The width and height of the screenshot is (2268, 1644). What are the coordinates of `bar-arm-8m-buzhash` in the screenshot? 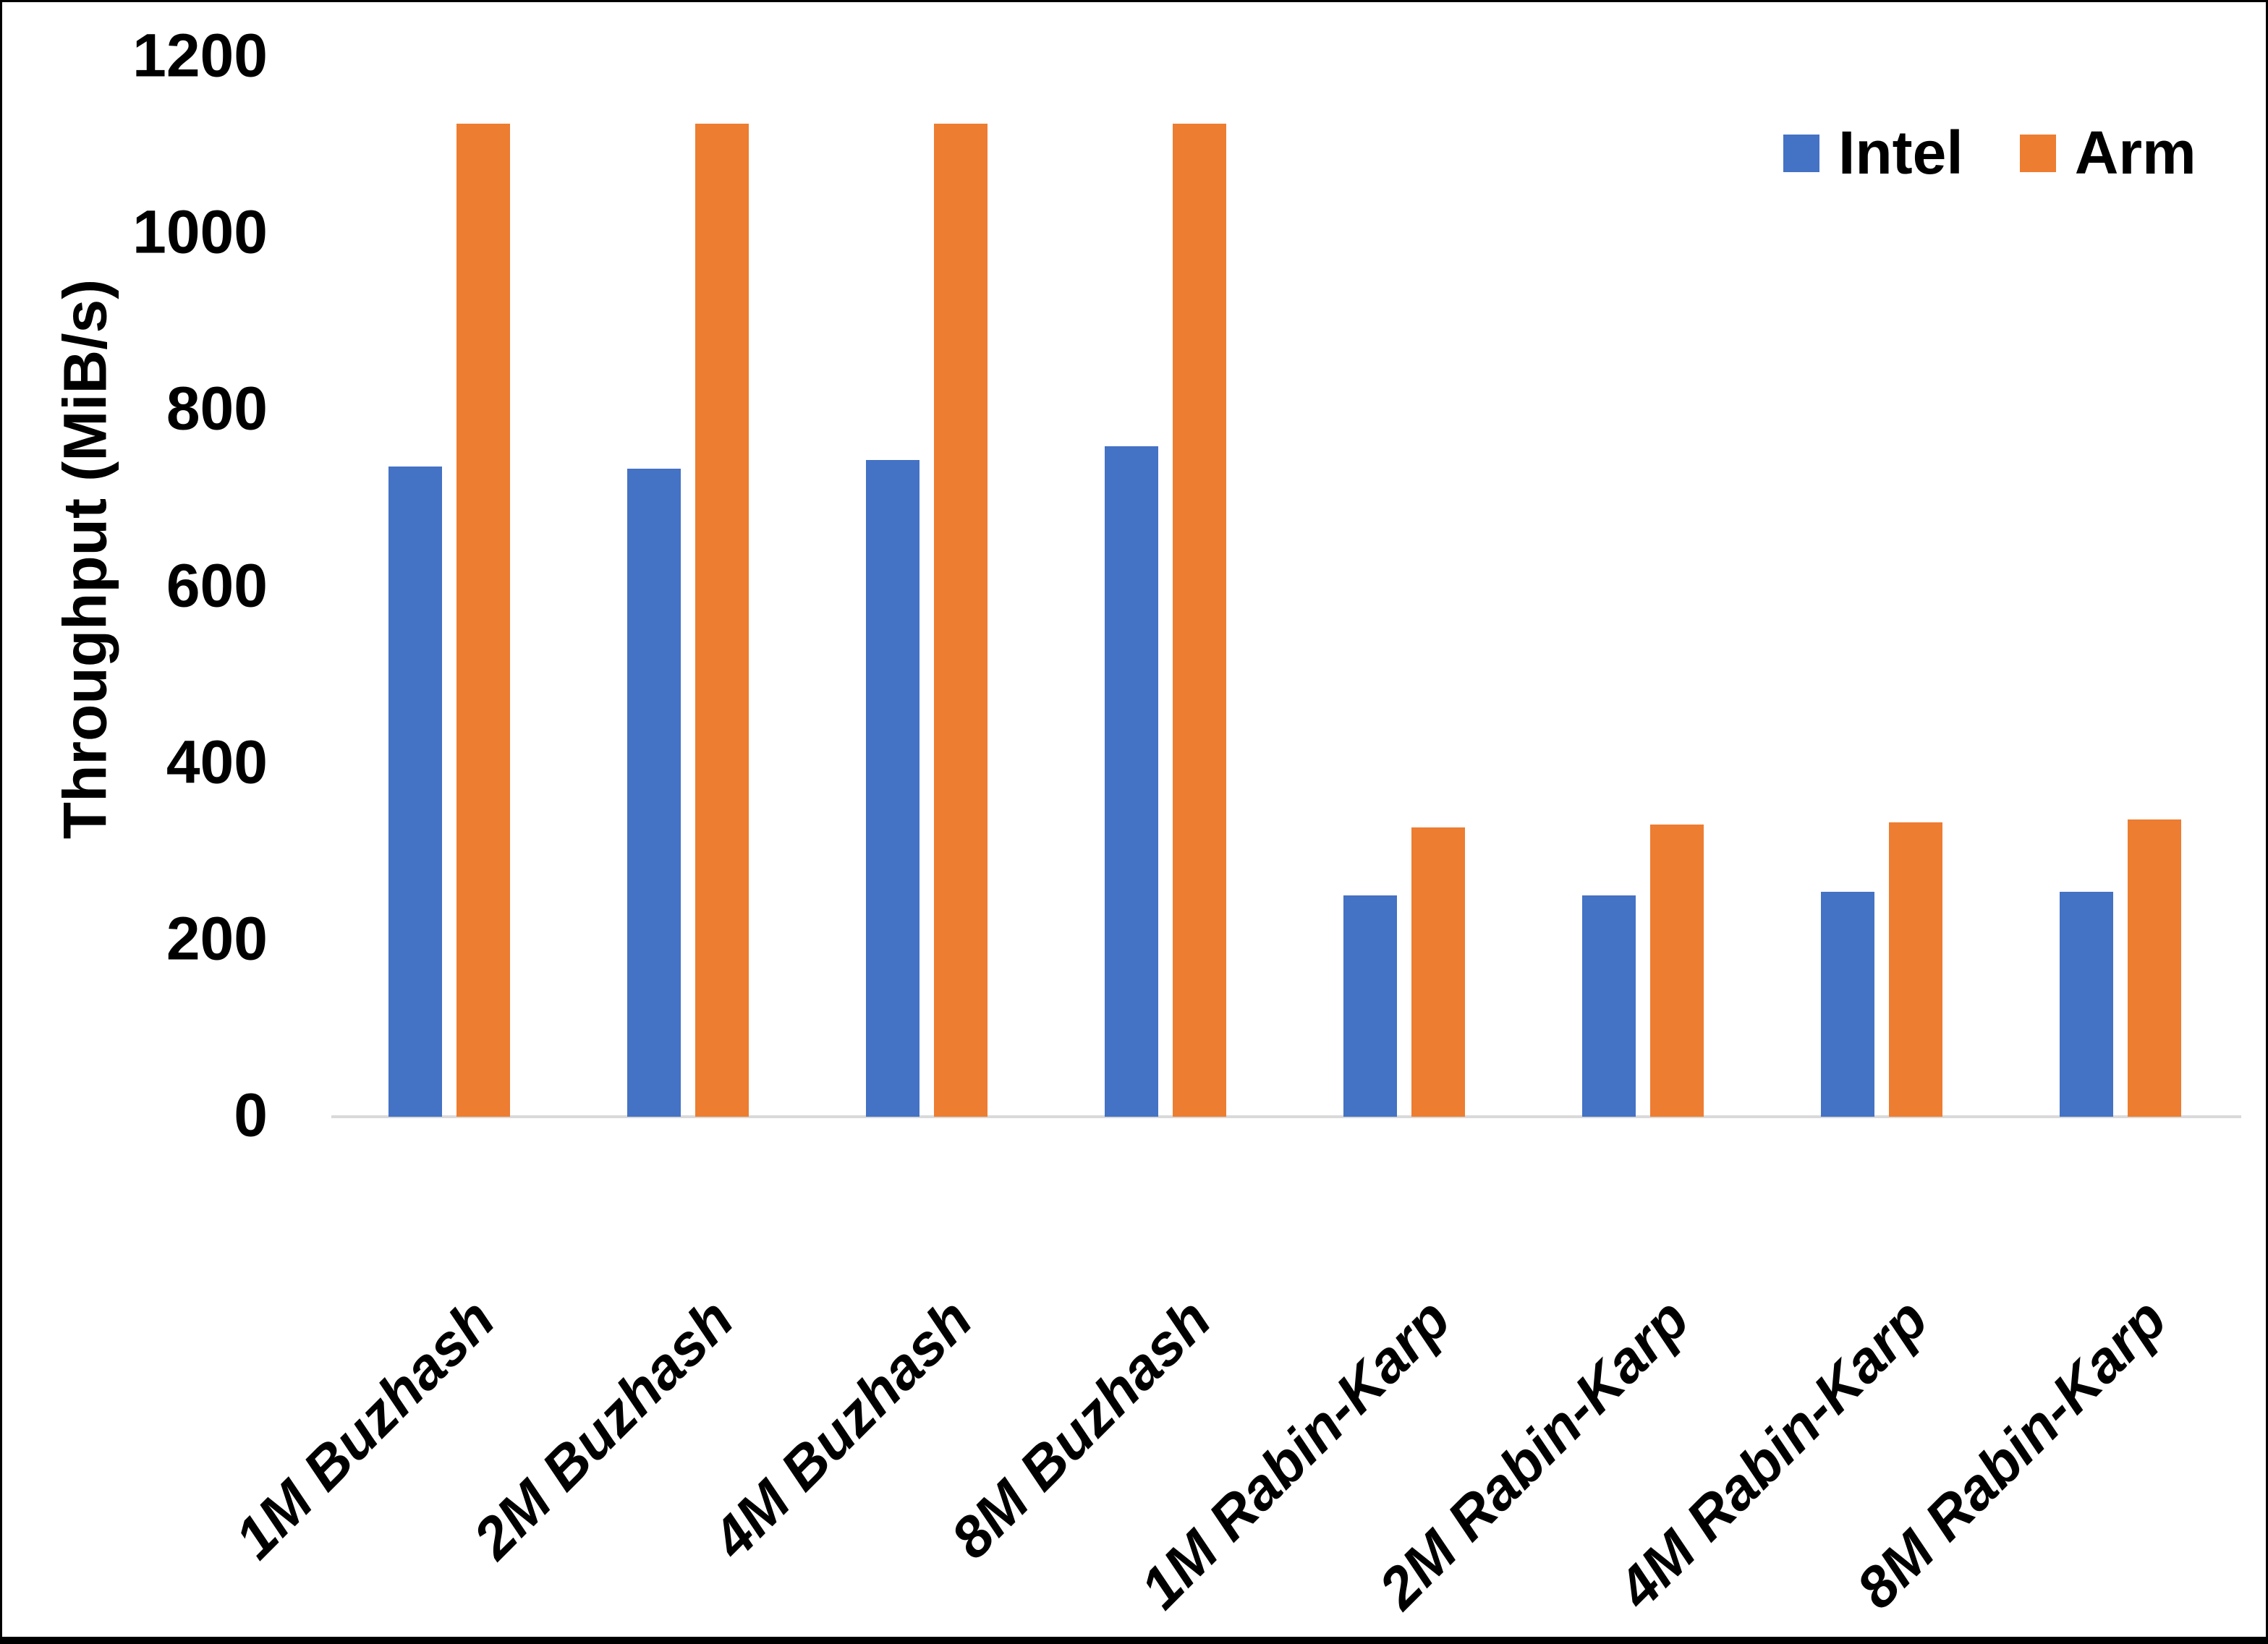 It's located at (1199, 620).